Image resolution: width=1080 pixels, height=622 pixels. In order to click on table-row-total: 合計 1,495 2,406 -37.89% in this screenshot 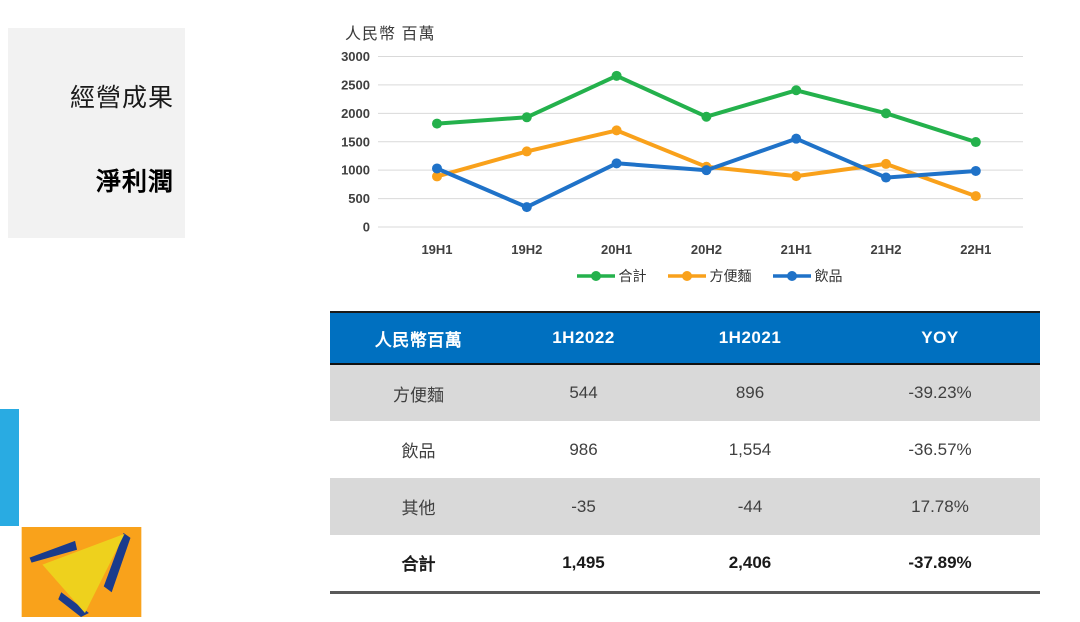, I will do `click(685, 563)`.